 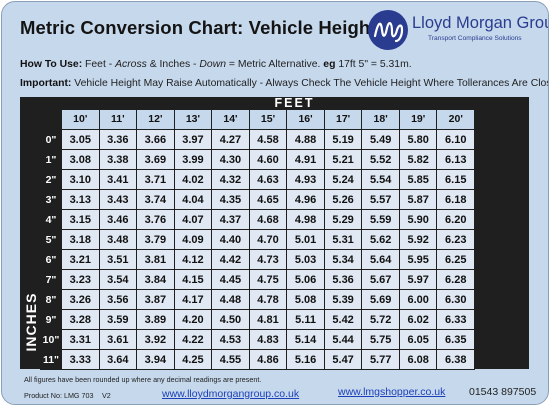 What do you see at coordinates (155, 139) in the screenshot?
I see `metric-value-cell: 3.66` at bounding box center [155, 139].